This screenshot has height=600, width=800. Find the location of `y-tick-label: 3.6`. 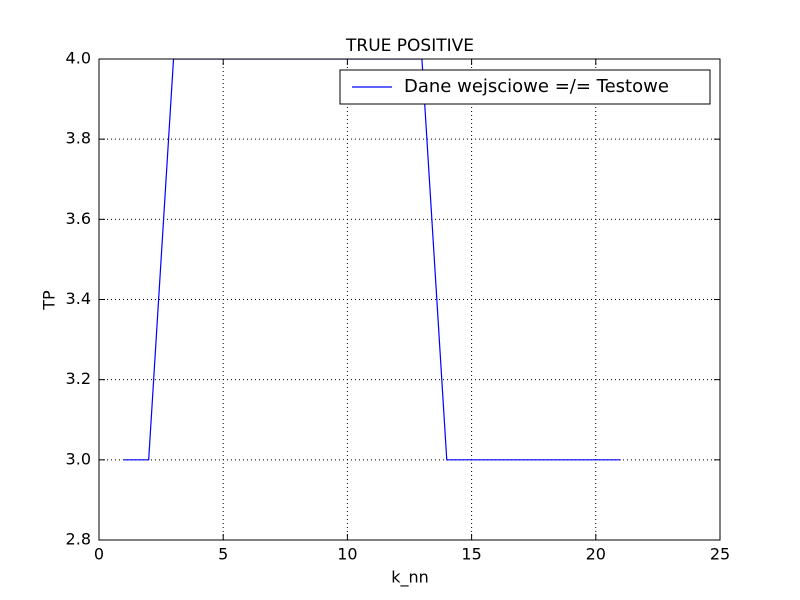

y-tick-label: 3.6 is located at coordinates (78, 218).